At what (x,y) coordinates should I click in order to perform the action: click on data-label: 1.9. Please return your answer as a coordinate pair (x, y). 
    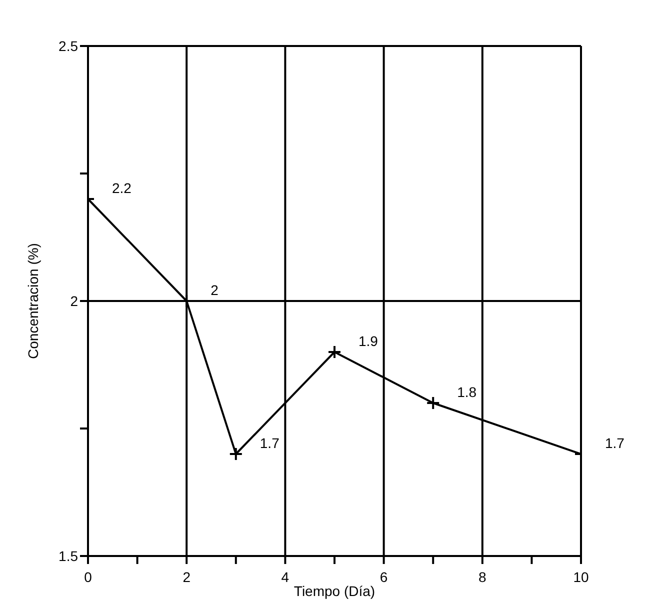
    Looking at the image, I should click on (368, 341).